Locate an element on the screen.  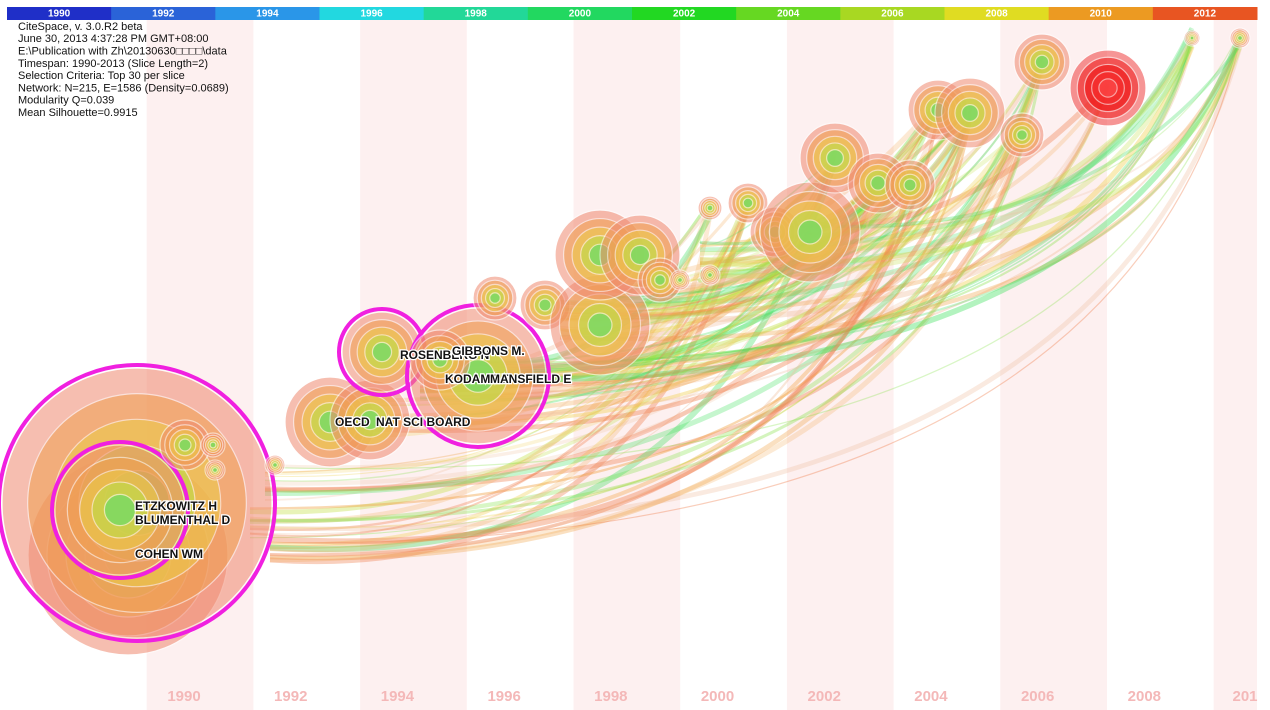
timeline-year: 2000 is located at coordinates (717, 696).